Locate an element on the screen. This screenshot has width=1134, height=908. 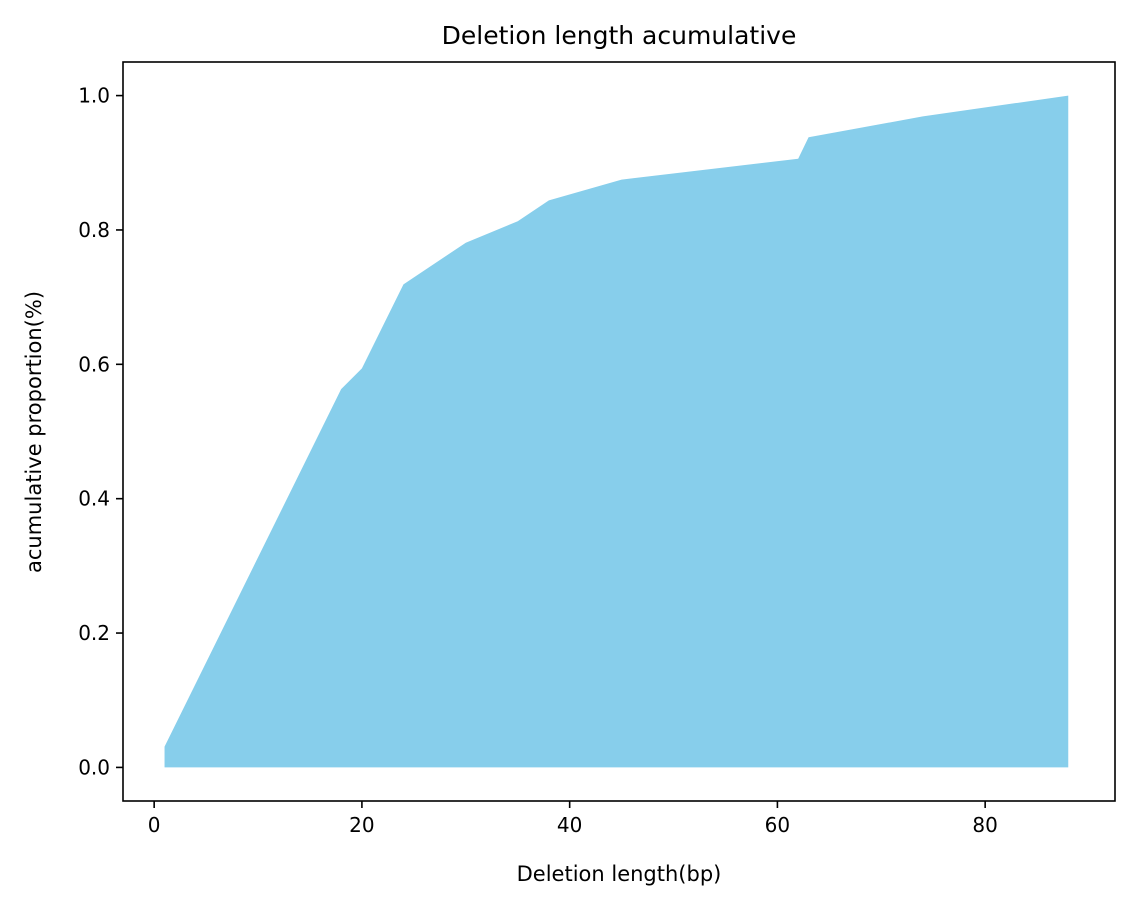
y-tick-label: 0.0 is located at coordinates (94, 767).